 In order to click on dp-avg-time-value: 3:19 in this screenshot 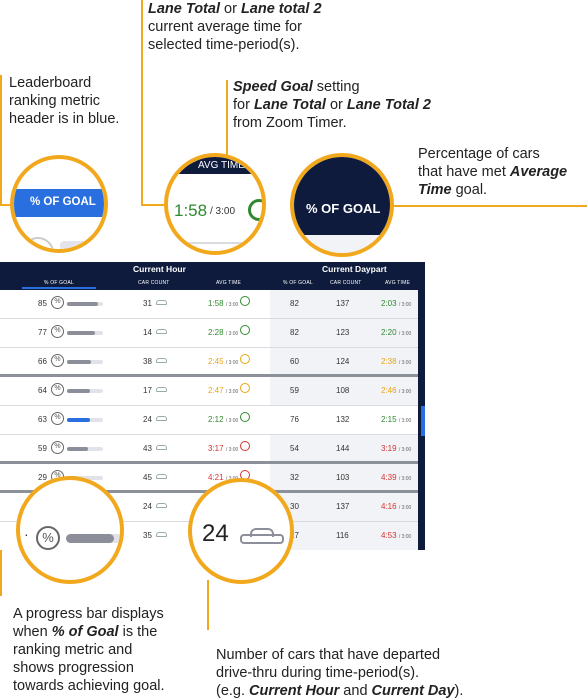, I will do `click(389, 448)`.